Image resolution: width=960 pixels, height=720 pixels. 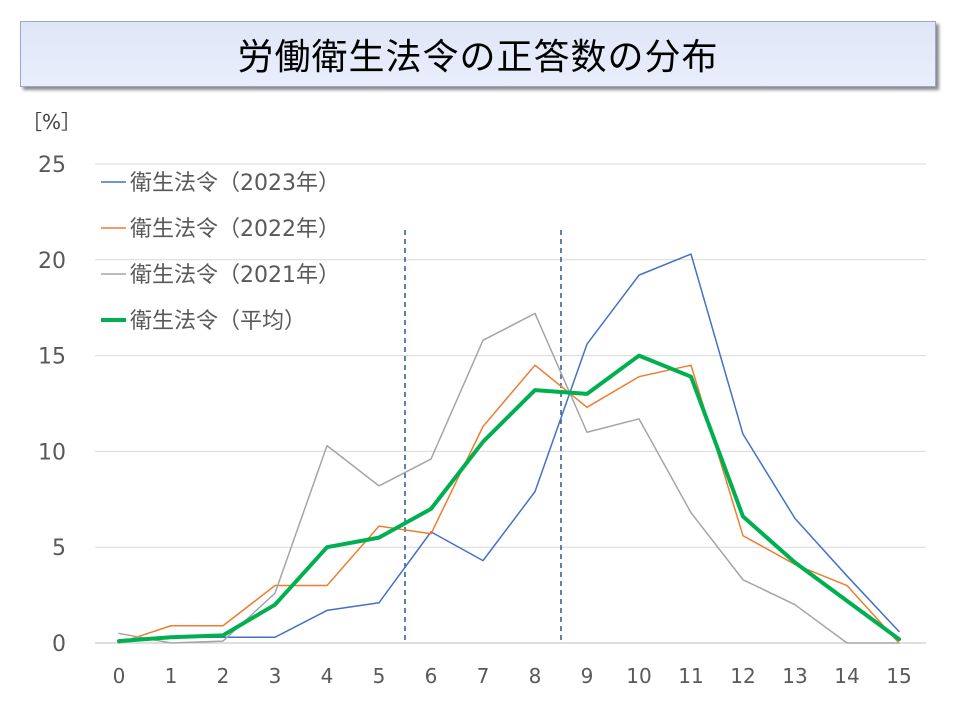 I want to click on y-tick-label: 20, so click(x=52, y=261).